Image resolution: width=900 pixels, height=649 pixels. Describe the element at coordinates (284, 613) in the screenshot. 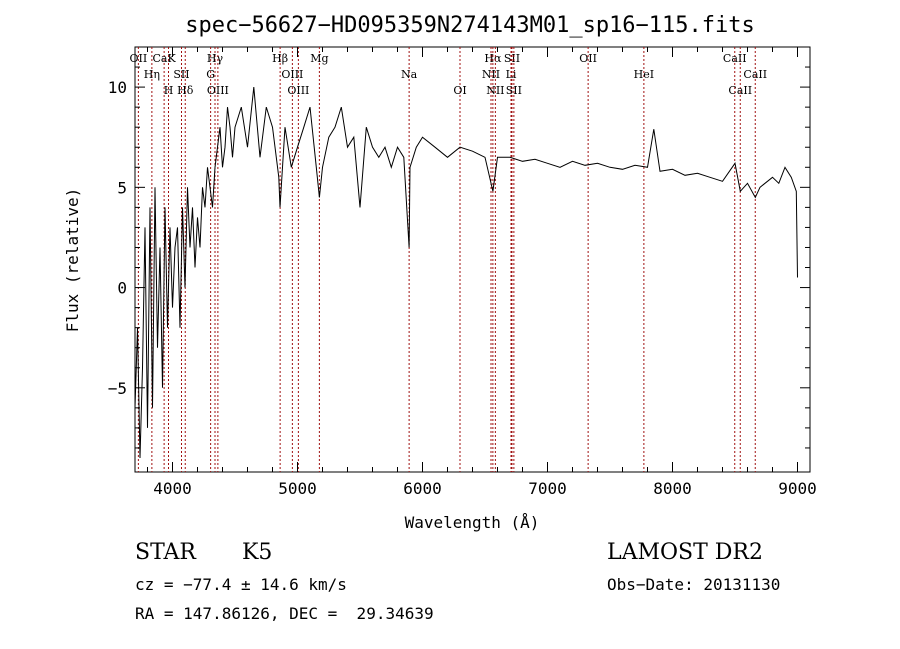

I see `ra-dec: RA = 147.86126, DEC = 29.34639` at that location.